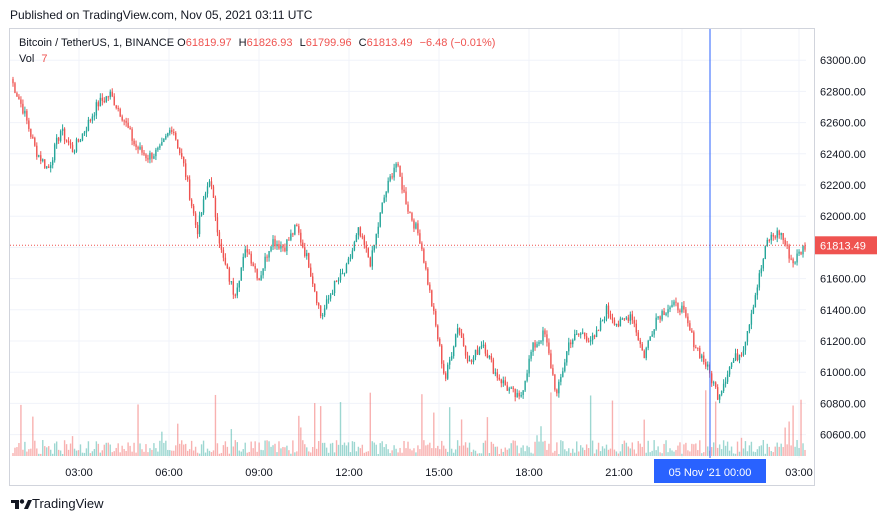  I want to click on volume-label: Vol, so click(27, 59).